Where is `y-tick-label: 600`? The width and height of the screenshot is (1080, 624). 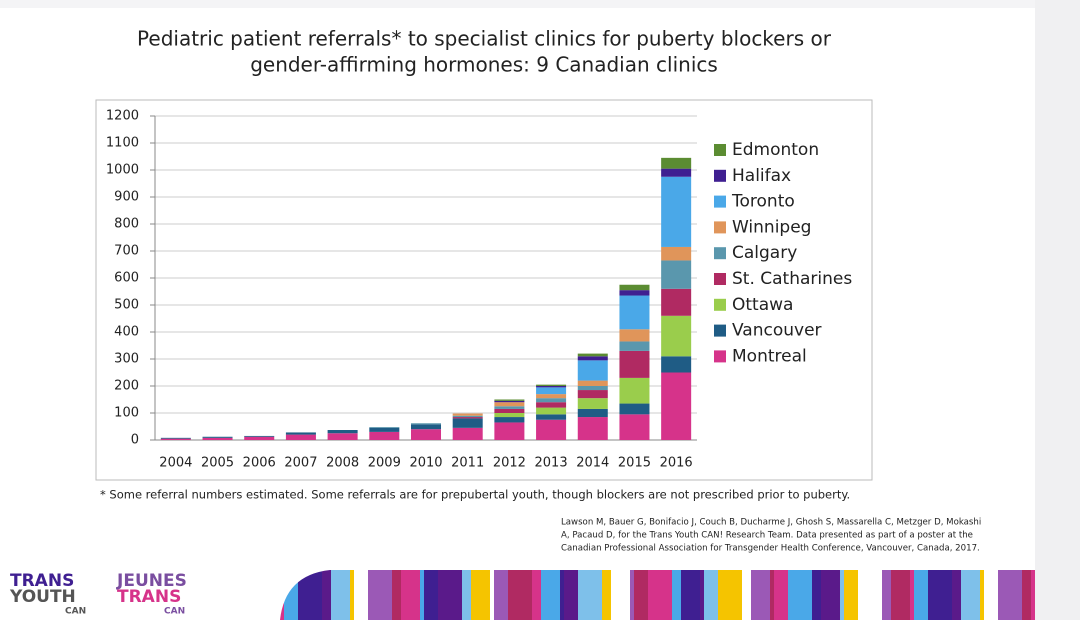
y-tick-label: 600 is located at coordinates (126, 278).